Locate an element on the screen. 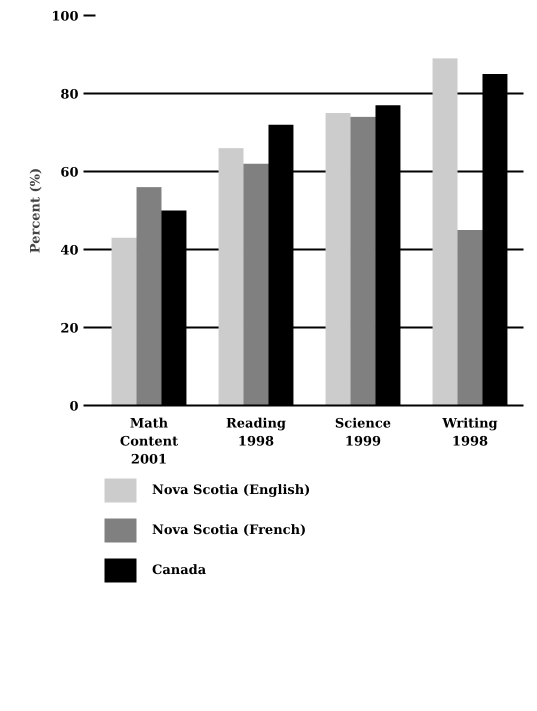 The image size is (537, 711). x-tick-label: Writing 1998 is located at coordinates (469, 433).